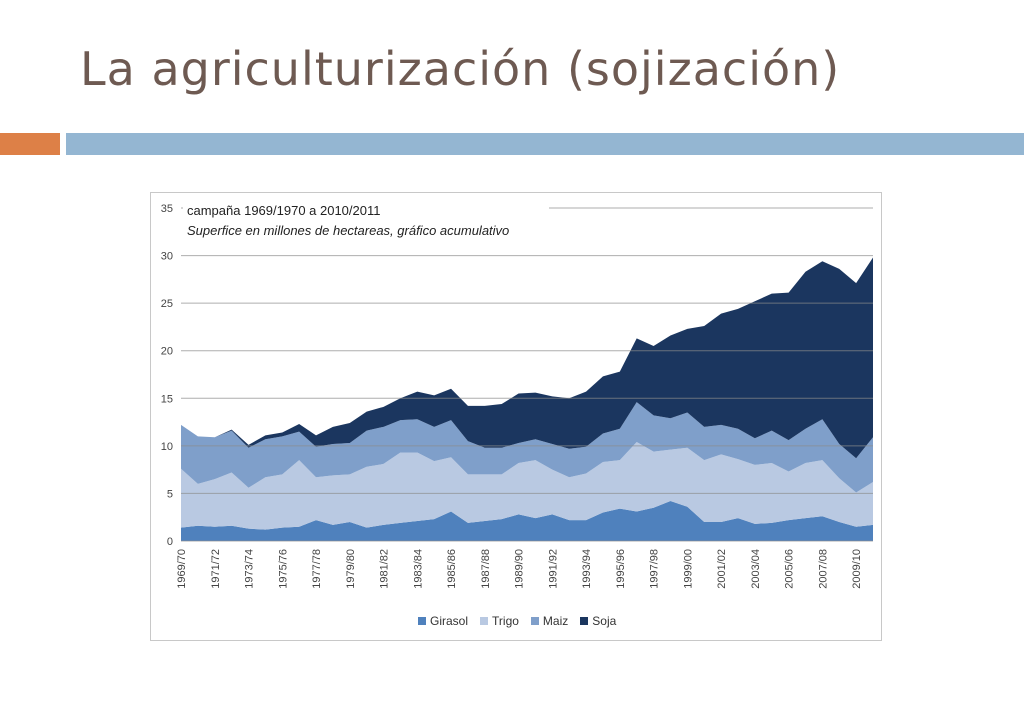 The width and height of the screenshot is (1024, 709). What do you see at coordinates (520, 569) in the screenshot?
I see `x-tick-label: 1989/90` at bounding box center [520, 569].